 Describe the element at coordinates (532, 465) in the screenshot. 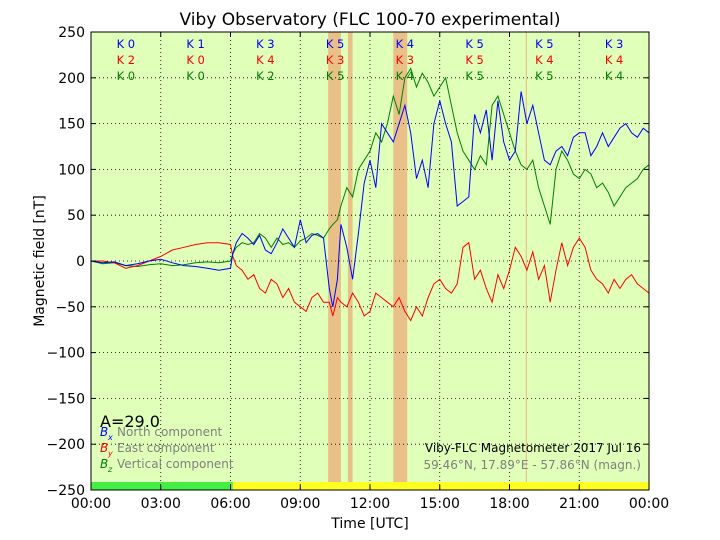

I see `coordinates-annotation: 59.46°N, 17.89°E - 57.86°N (magn.)` at that location.